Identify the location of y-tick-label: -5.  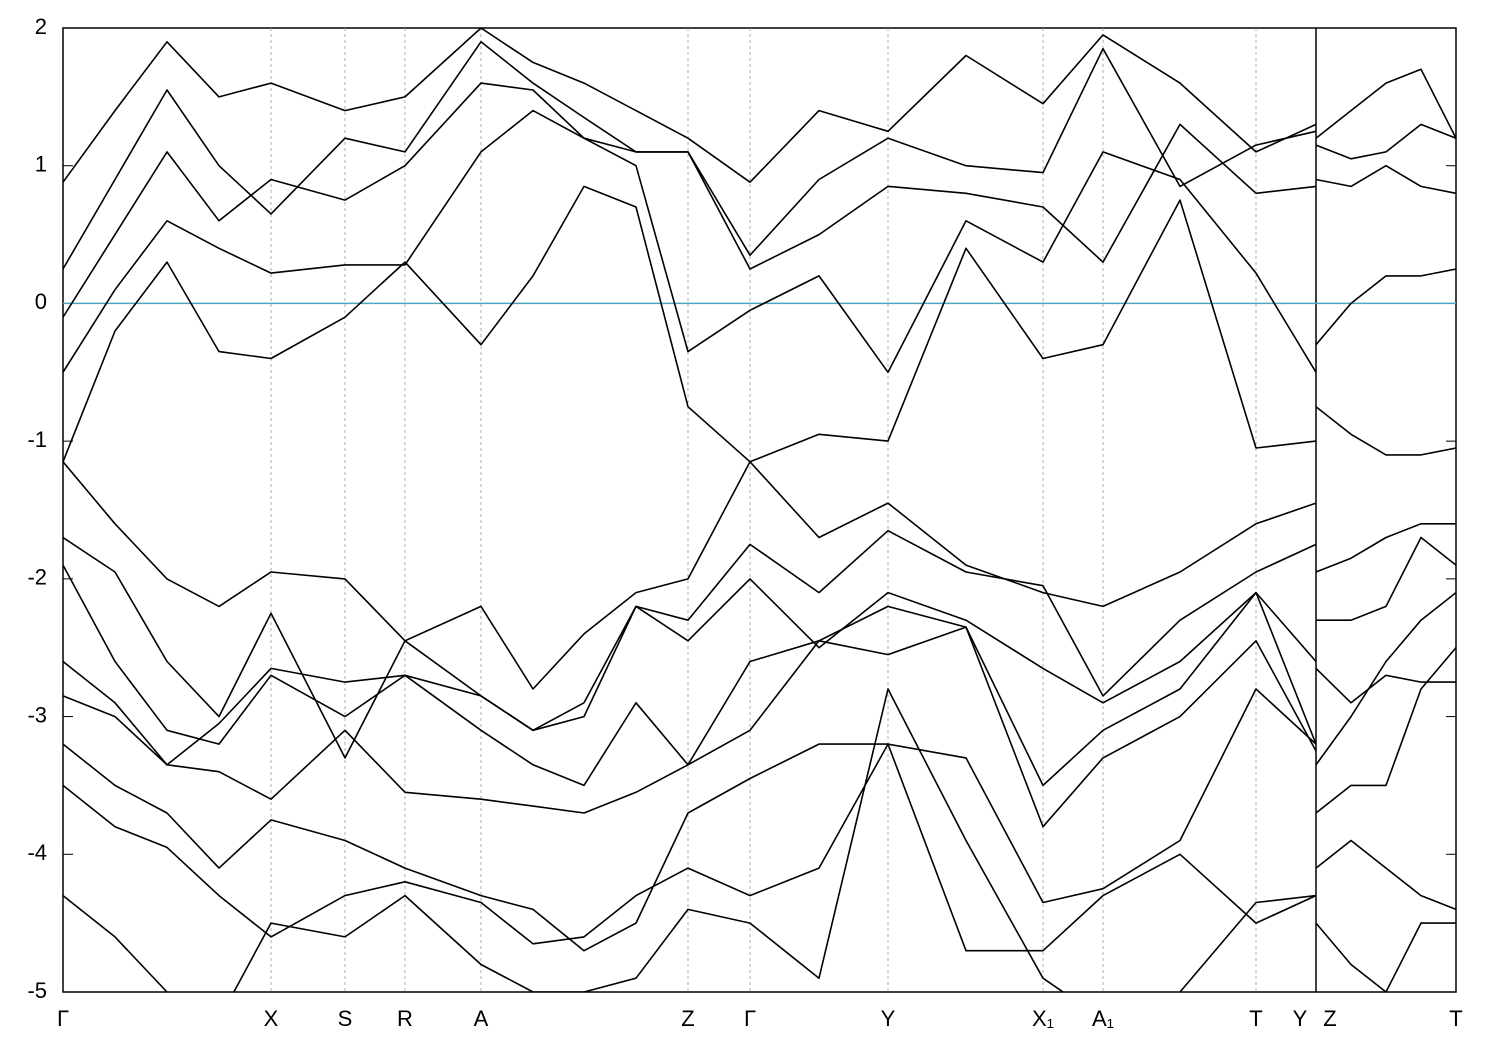
(37, 990).